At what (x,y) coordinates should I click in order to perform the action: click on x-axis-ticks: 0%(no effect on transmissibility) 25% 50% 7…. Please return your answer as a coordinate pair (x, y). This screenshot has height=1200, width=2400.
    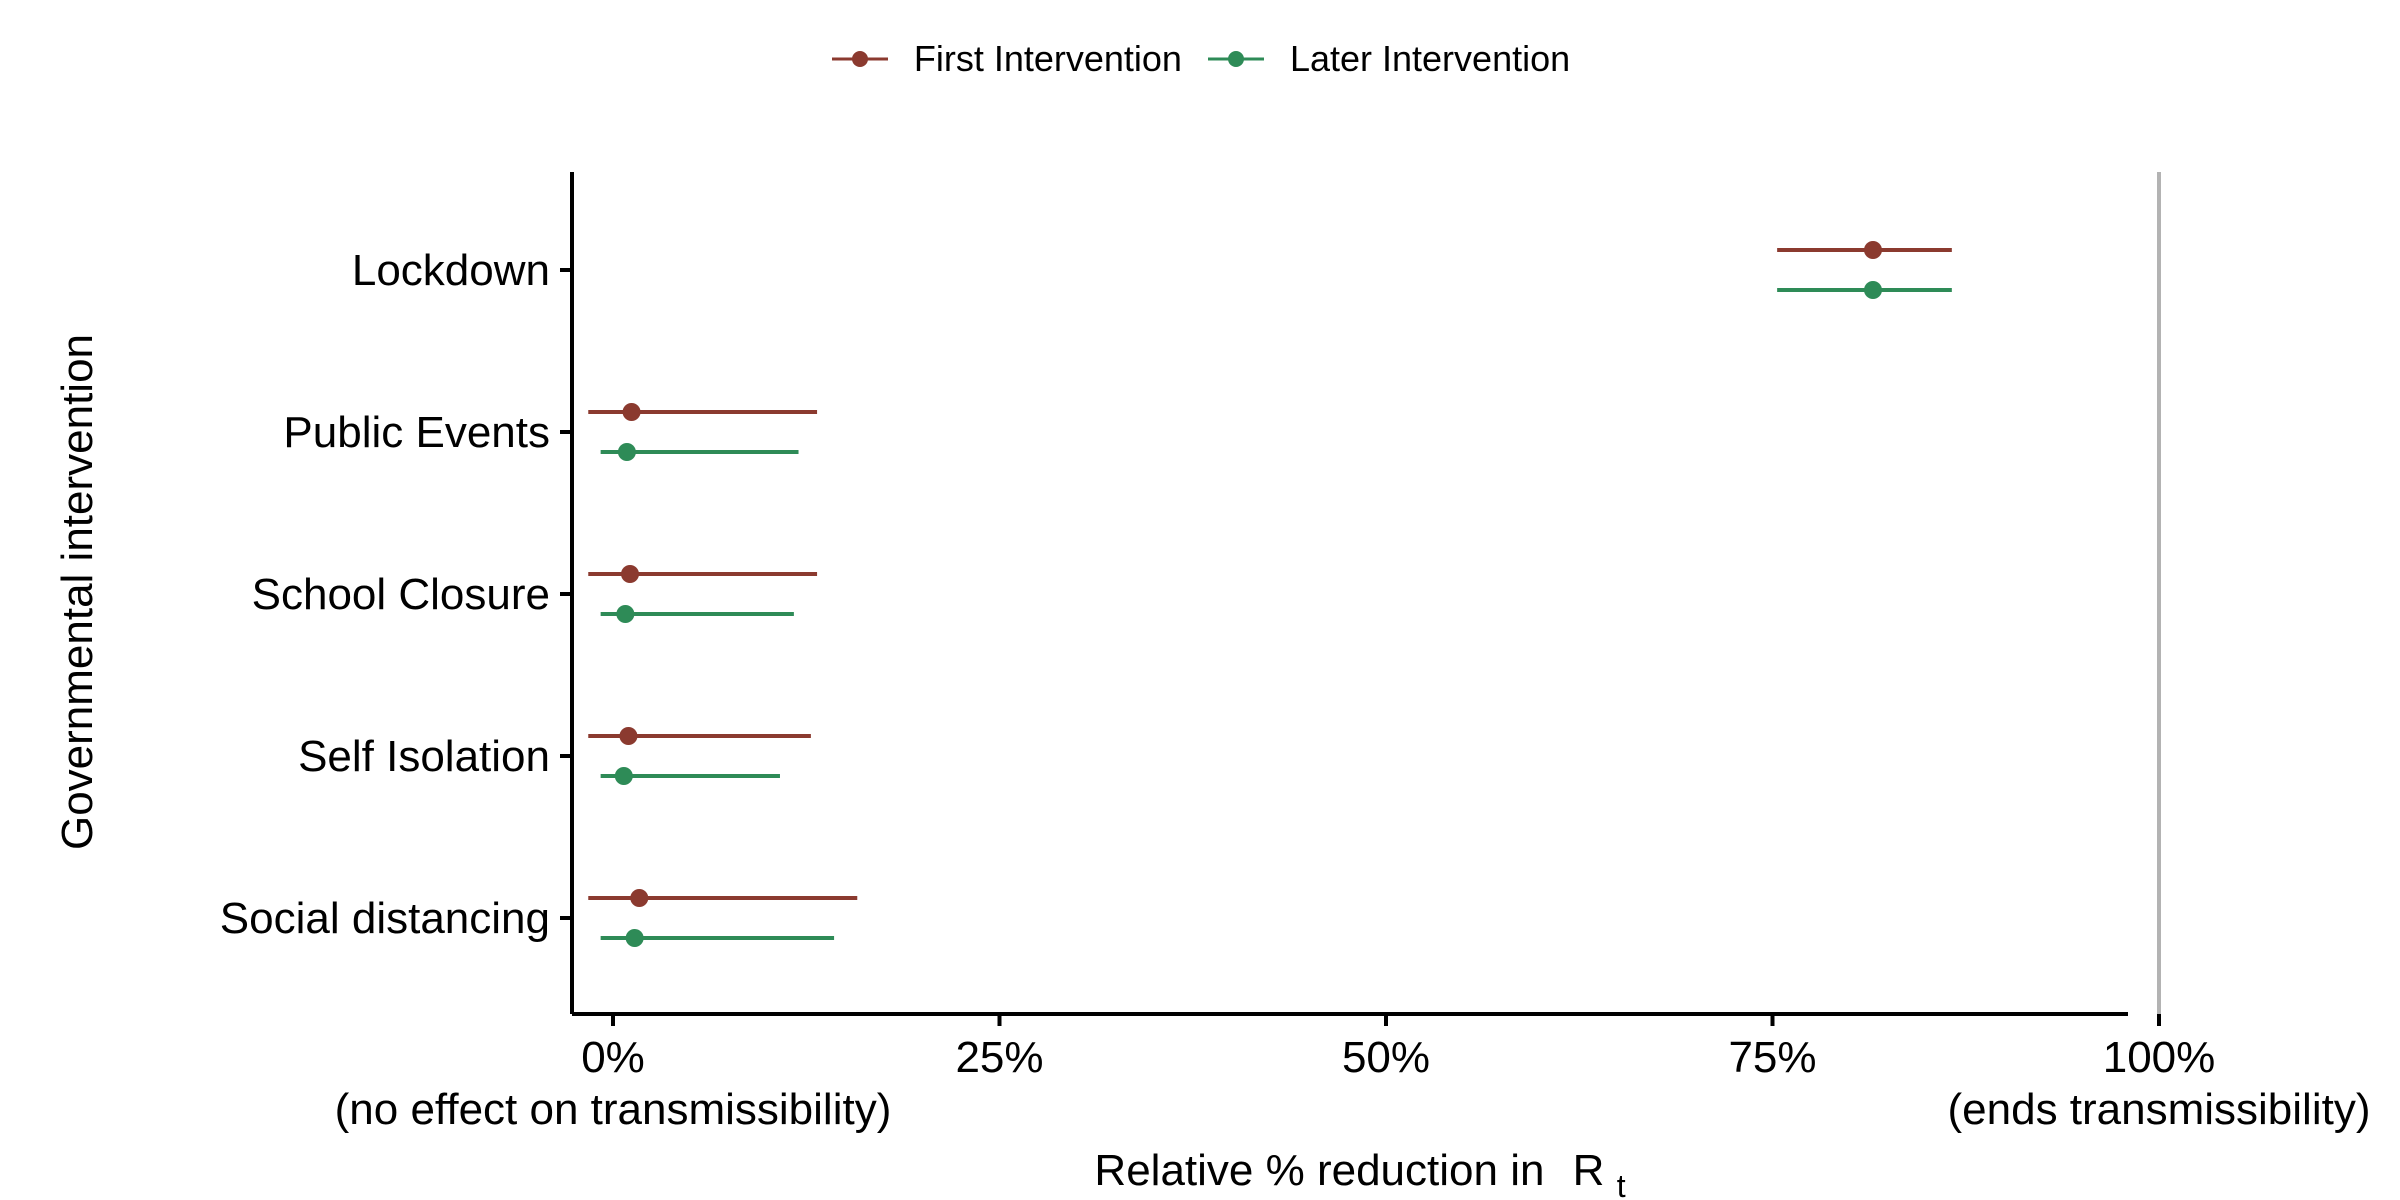
    Looking at the image, I should click on (1353, 1074).